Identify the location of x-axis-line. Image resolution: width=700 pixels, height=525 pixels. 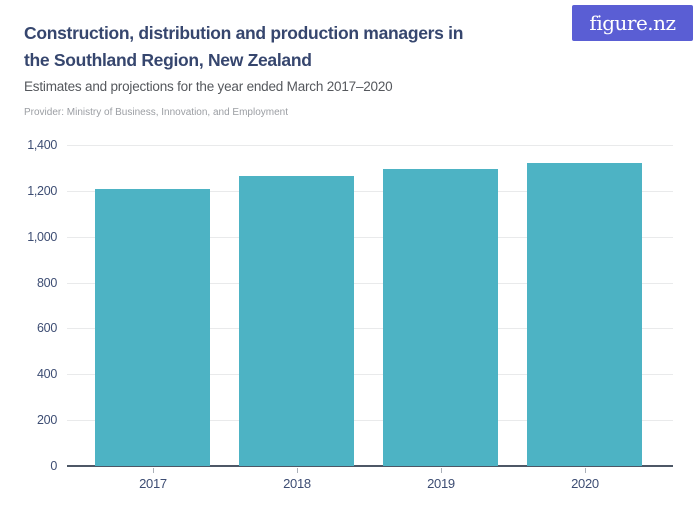
(370, 466).